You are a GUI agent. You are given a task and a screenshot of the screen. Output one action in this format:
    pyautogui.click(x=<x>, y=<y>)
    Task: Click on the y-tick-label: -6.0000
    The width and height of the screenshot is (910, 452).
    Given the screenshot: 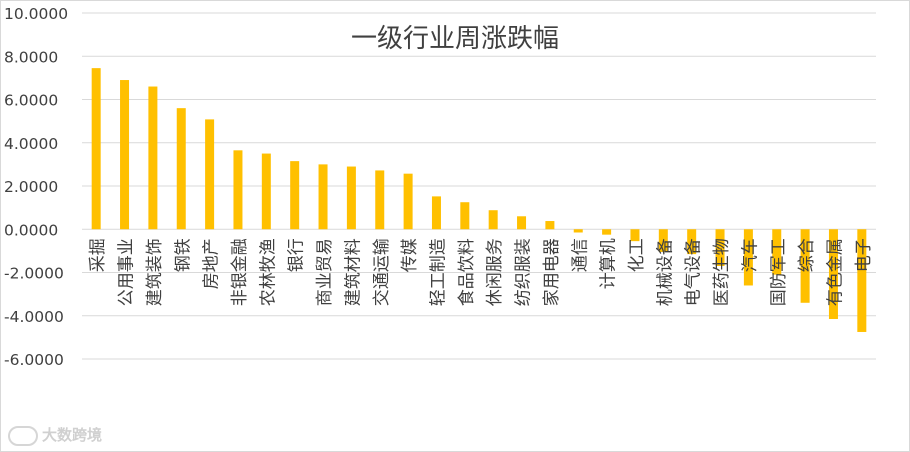 What is the action you would take?
    pyautogui.click(x=34, y=360)
    